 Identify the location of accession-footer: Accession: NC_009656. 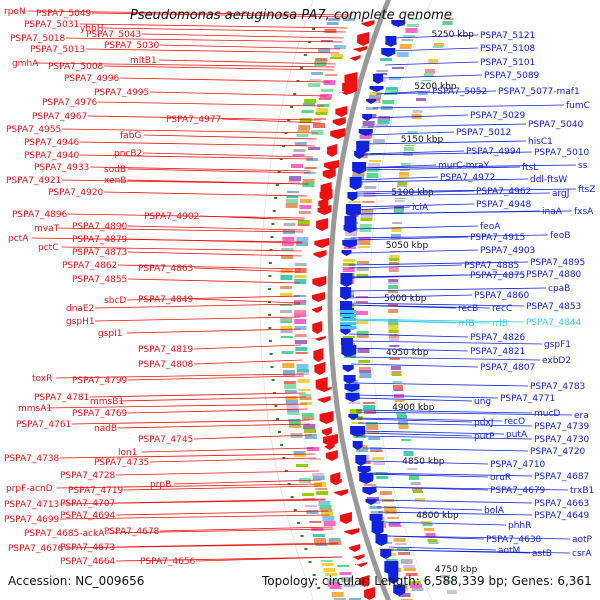
(76, 581).